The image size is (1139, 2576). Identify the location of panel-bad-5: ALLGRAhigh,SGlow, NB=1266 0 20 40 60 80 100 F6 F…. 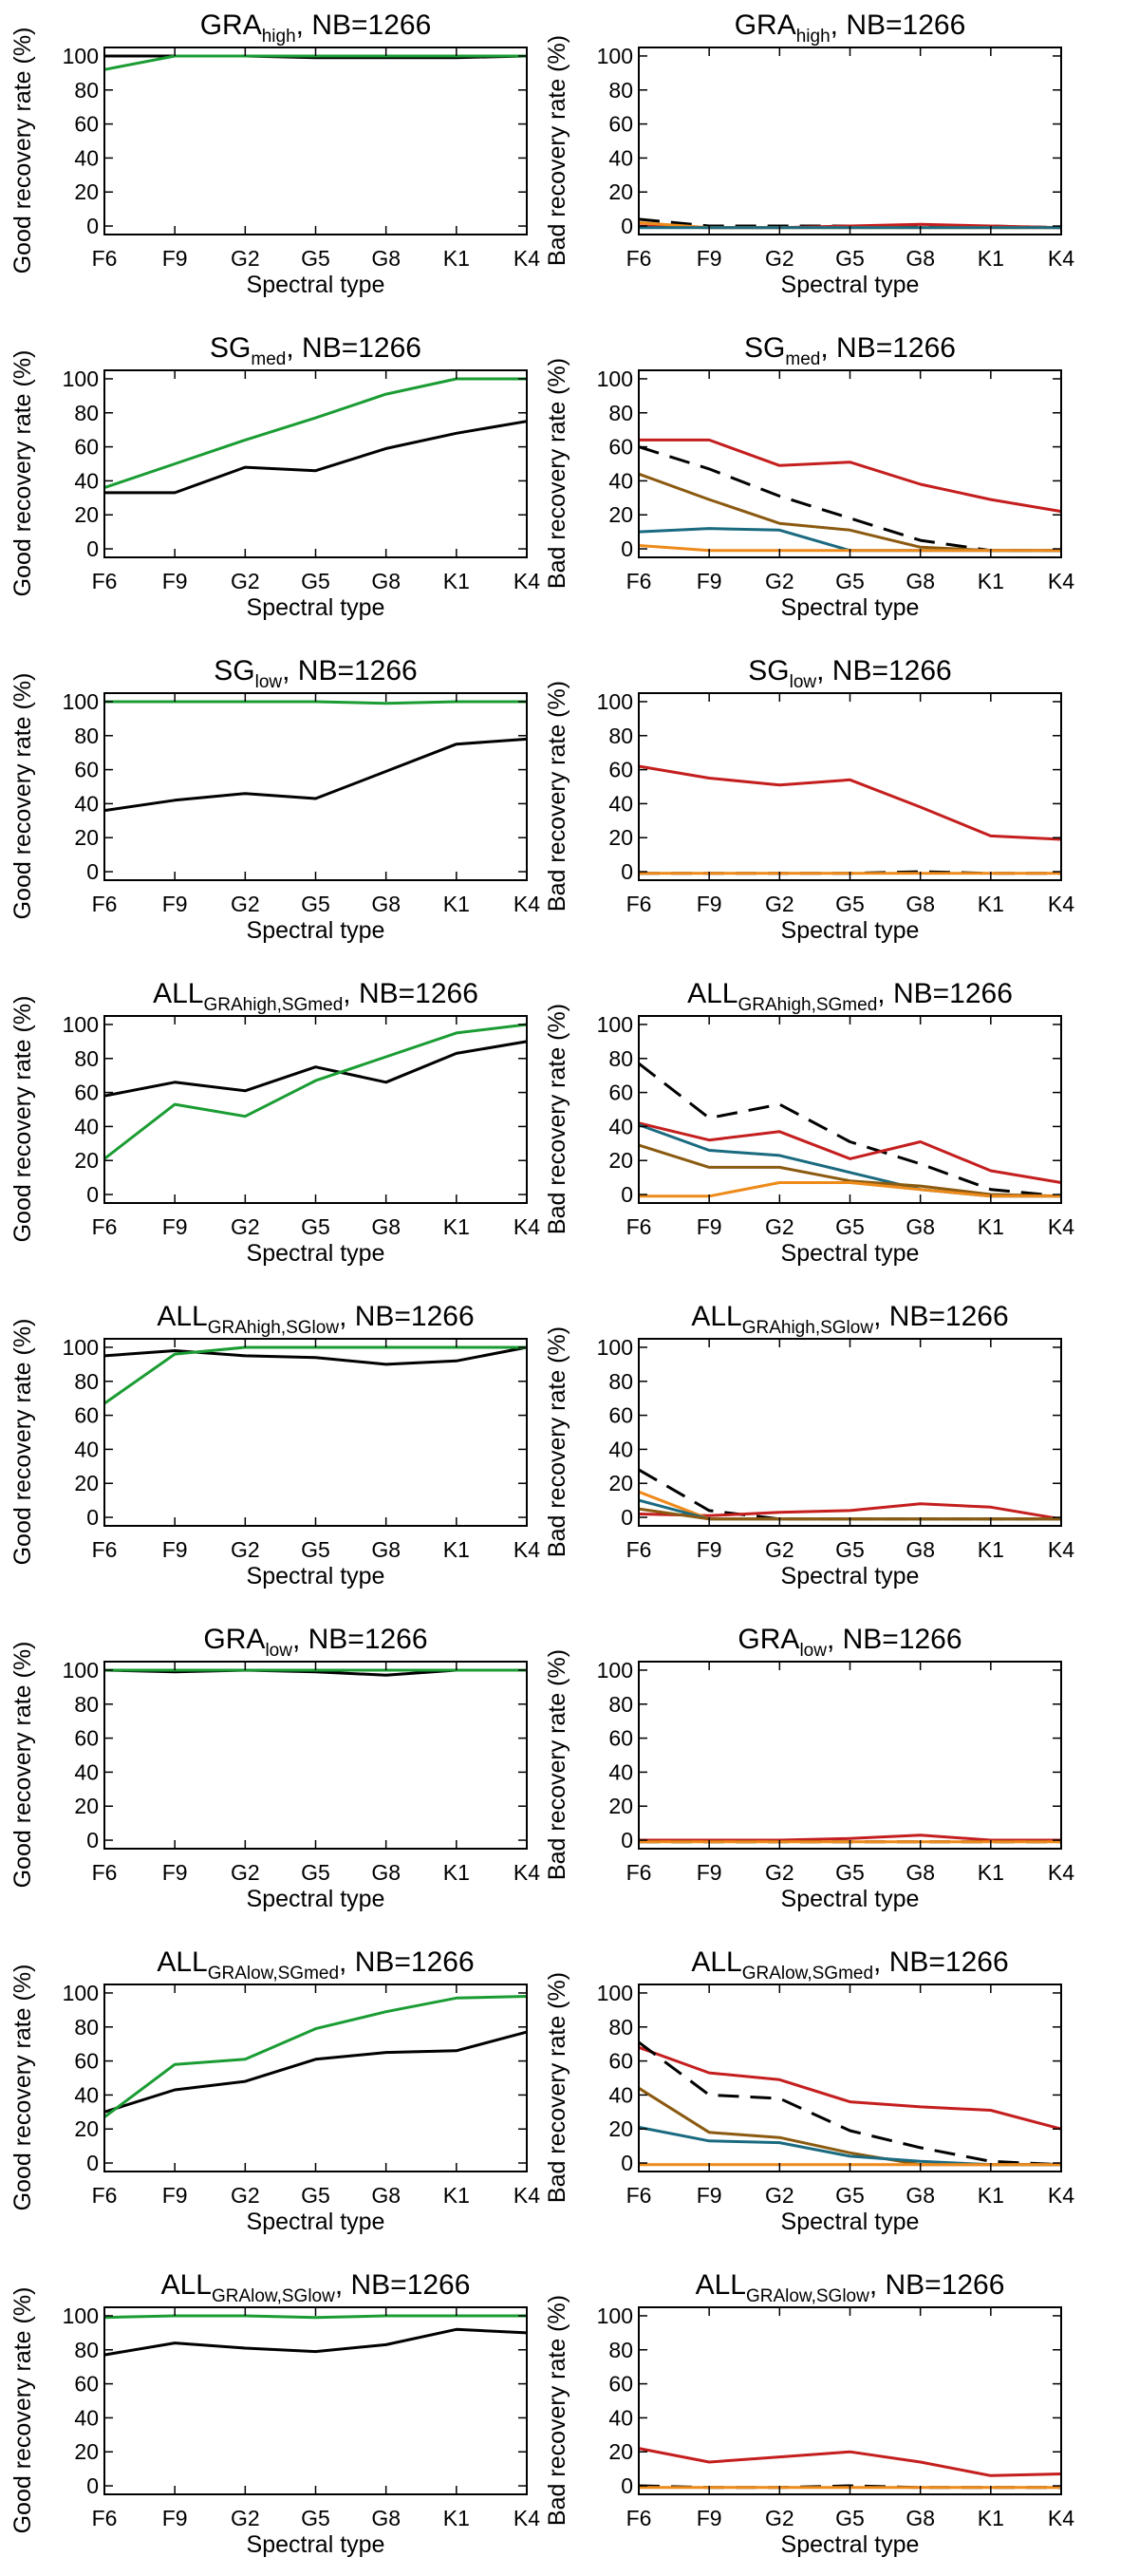
(809, 1445).